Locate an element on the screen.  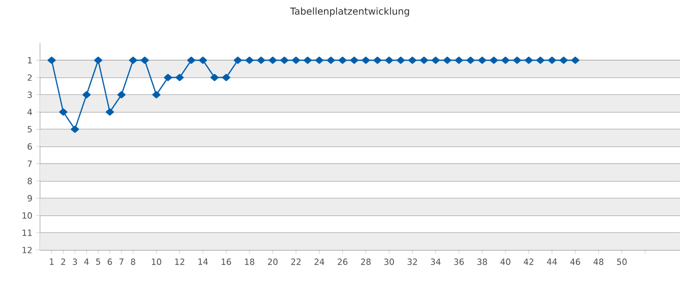
x-tick-label: 34 is located at coordinates (435, 261).